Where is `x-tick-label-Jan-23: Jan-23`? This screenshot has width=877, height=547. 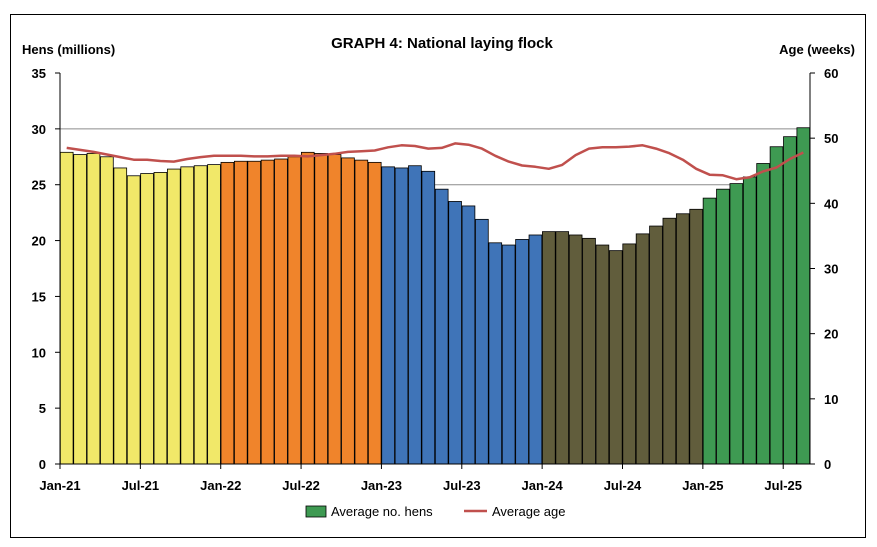 x-tick-label-Jan-23: Jan-23 is located at coordinates (381, 485).